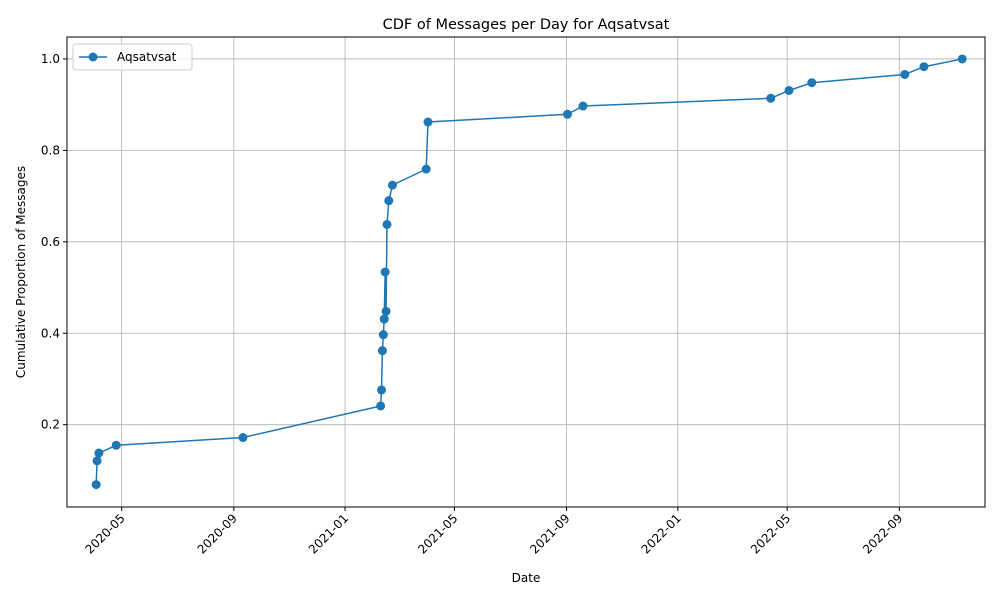 The image size is (1000, 600). I want to click on legend-box, so click(132, 57).